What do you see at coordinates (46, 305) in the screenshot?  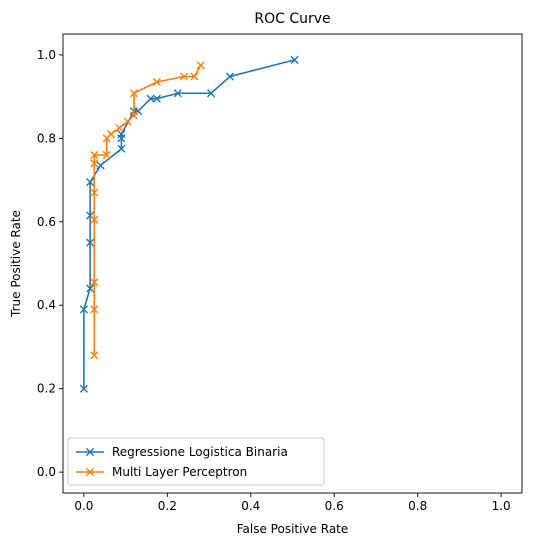 I see `y-tick-label: 0.4` at bounding box center [46, 305].